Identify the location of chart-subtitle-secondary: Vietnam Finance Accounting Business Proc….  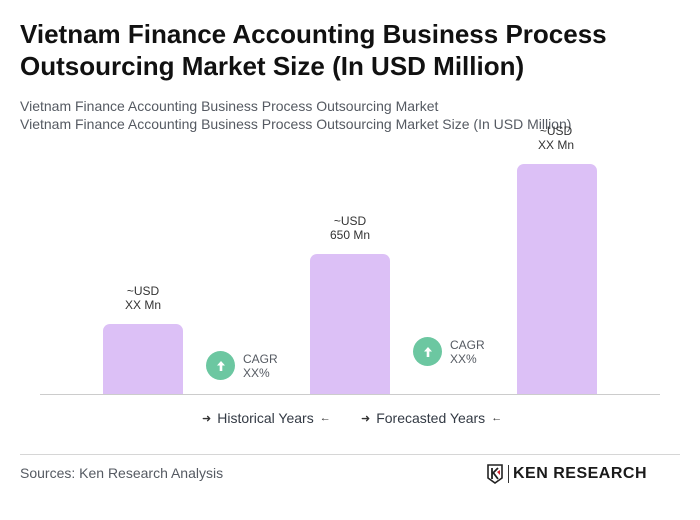
(296, 124).